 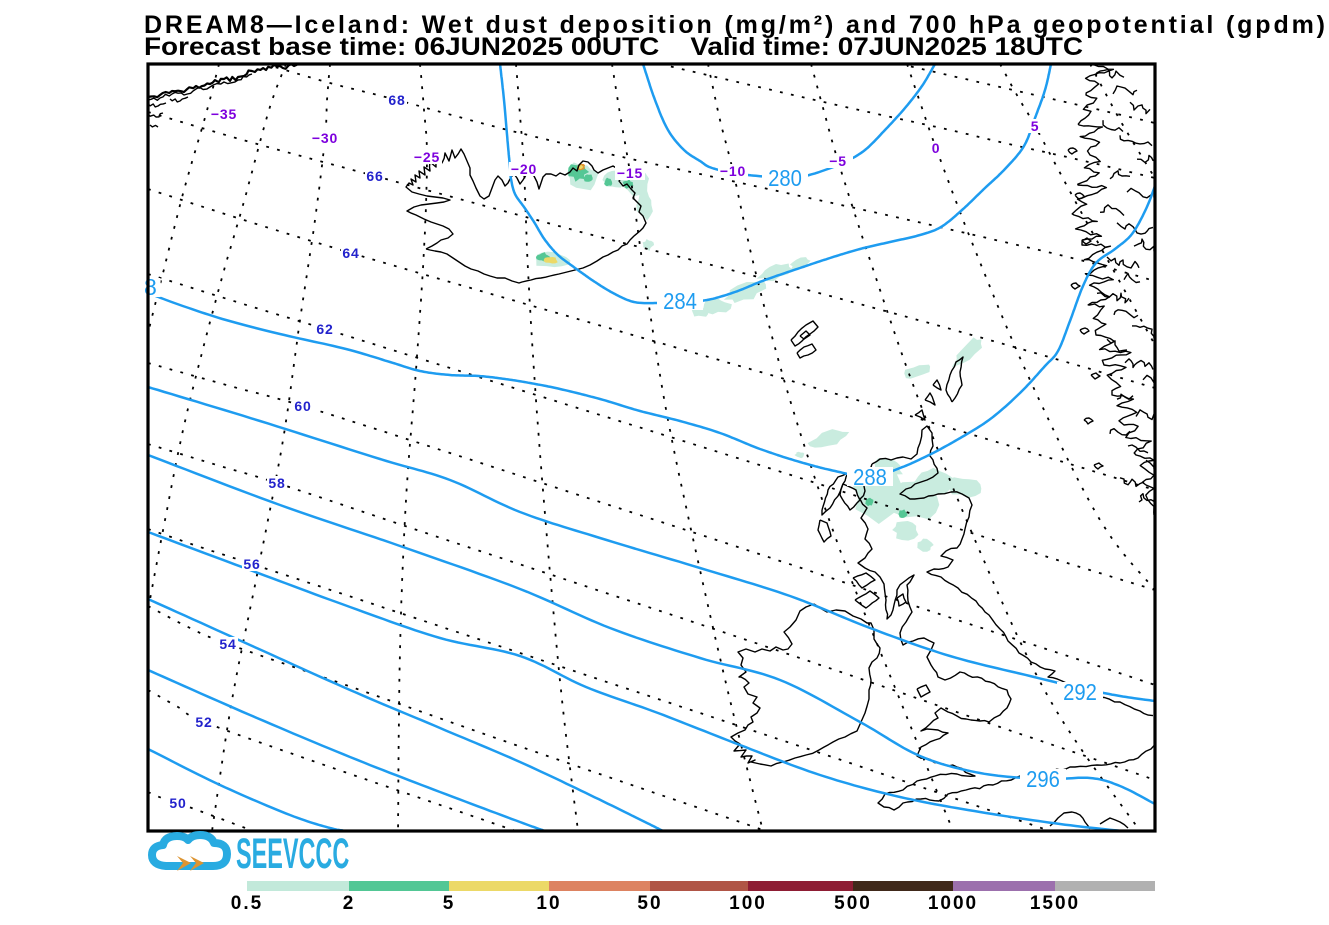 What do you see at coordinates (427, 157) in the screenshot?
I see `svg-text: −25` at bounding box center [427, 157].